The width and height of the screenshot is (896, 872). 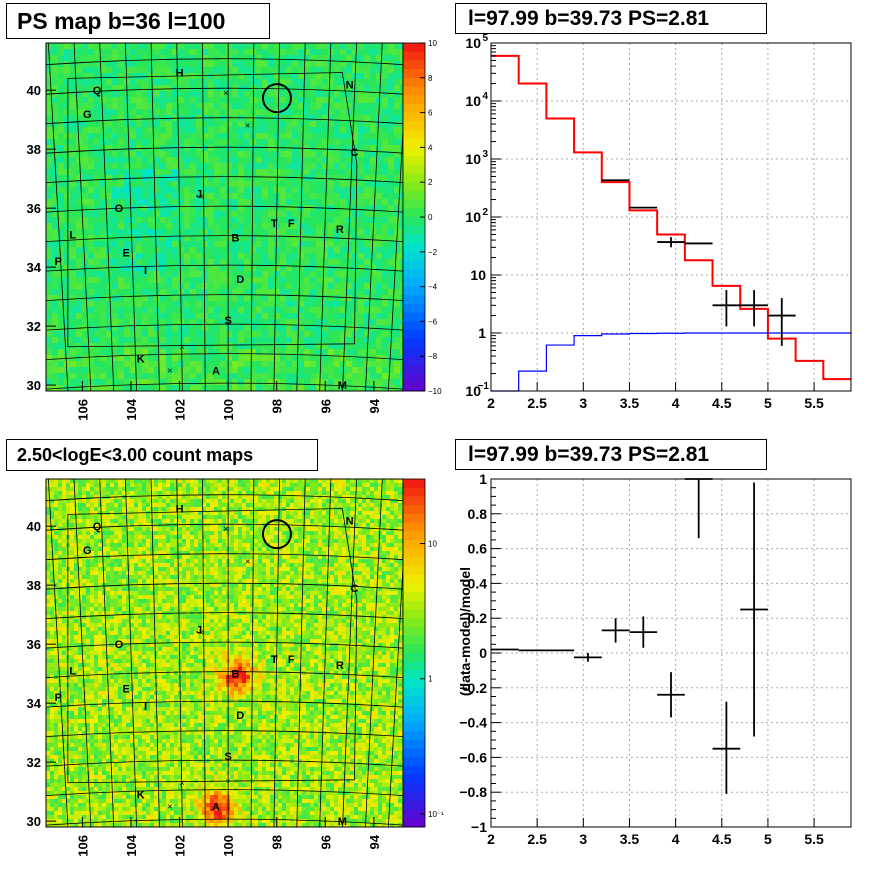 I want to click on x-tick-label: 5, so click(x=768, y=403).